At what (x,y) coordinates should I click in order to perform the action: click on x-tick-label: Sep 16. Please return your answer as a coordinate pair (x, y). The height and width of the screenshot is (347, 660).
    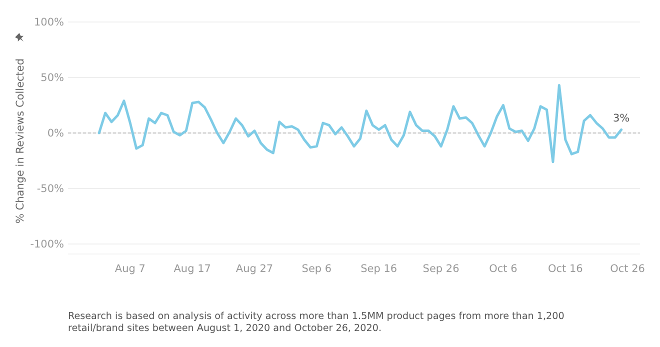
    Looking at the image, I should click on (379, 269).